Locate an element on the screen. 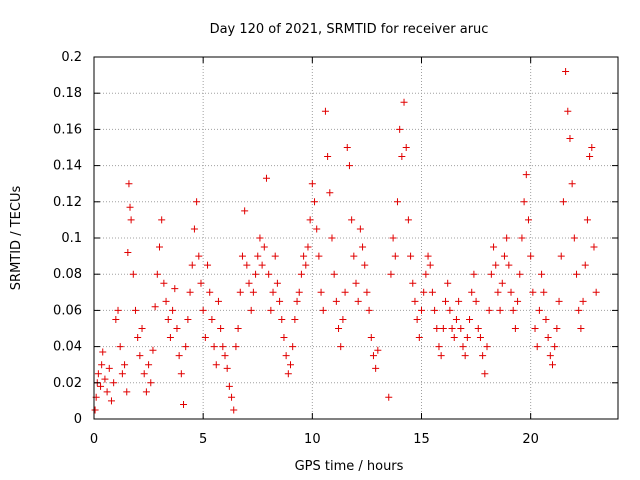 Image resolution: width=640 pixels, height=480 pixels. y-tick-label: 0.16 is located at coordinates (67, 129).